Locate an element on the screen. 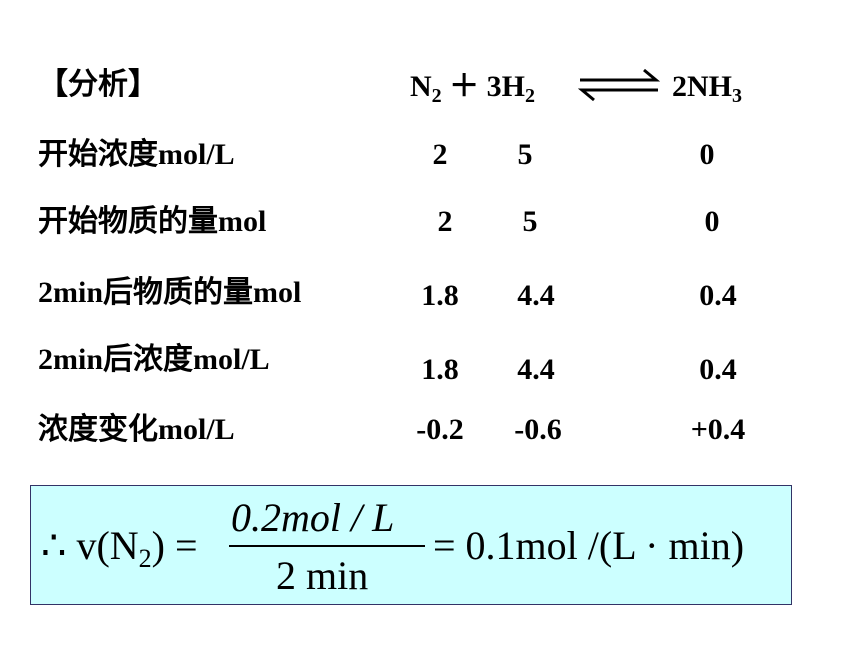 The width and height of the screenshot is (860, 645). equilibrium-arrow is located at coordinates (619, 85).